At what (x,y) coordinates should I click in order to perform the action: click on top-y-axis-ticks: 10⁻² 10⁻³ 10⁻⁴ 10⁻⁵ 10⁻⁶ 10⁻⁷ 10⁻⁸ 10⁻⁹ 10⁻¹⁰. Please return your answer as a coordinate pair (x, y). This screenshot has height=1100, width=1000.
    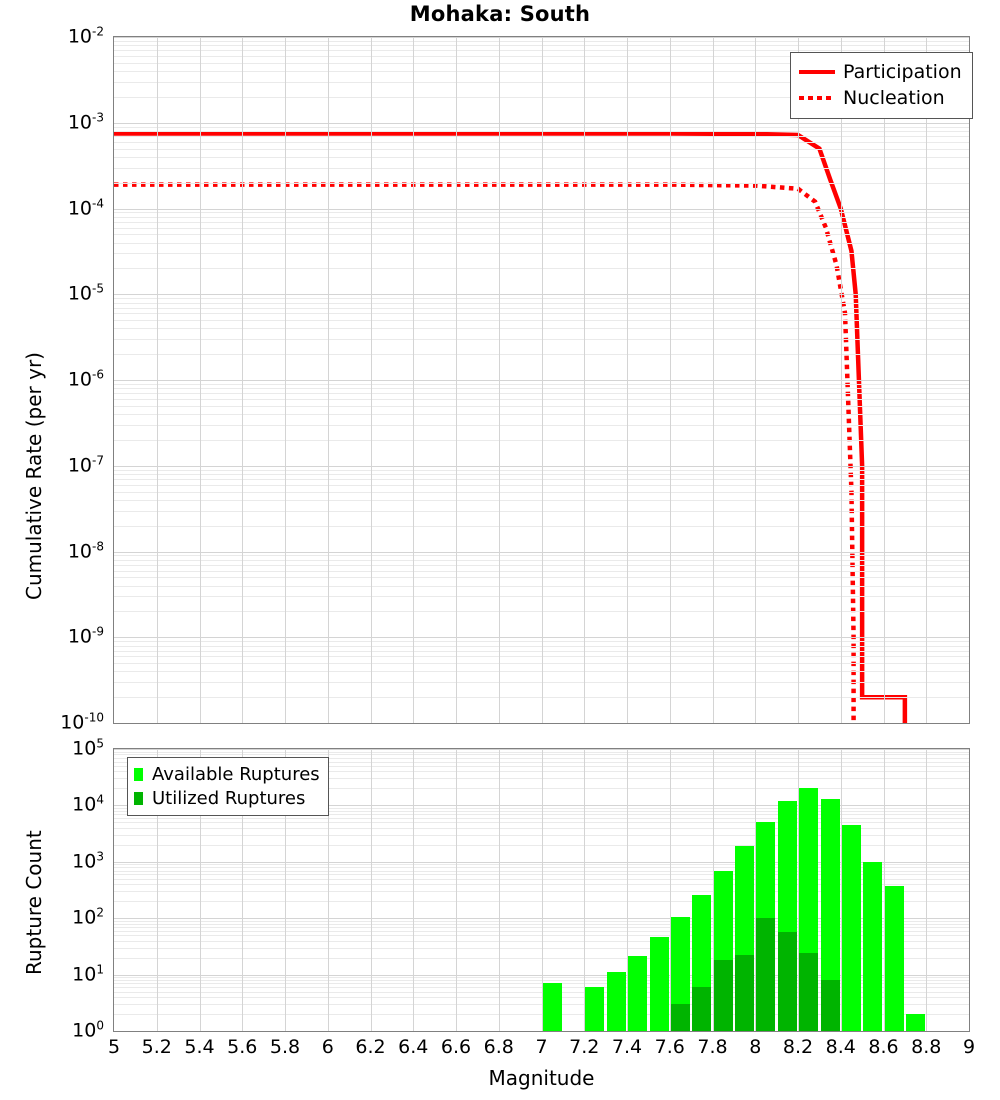
    Looking at the image, I should click on (52, 378).